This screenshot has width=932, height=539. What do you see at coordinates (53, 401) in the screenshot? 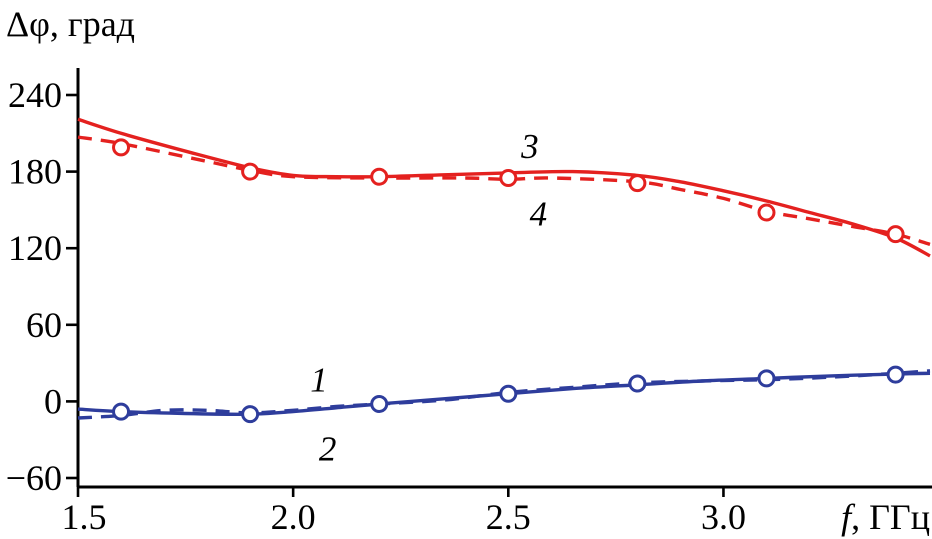
I see `y-tick-label: 0` at bounding box center [53, 401].